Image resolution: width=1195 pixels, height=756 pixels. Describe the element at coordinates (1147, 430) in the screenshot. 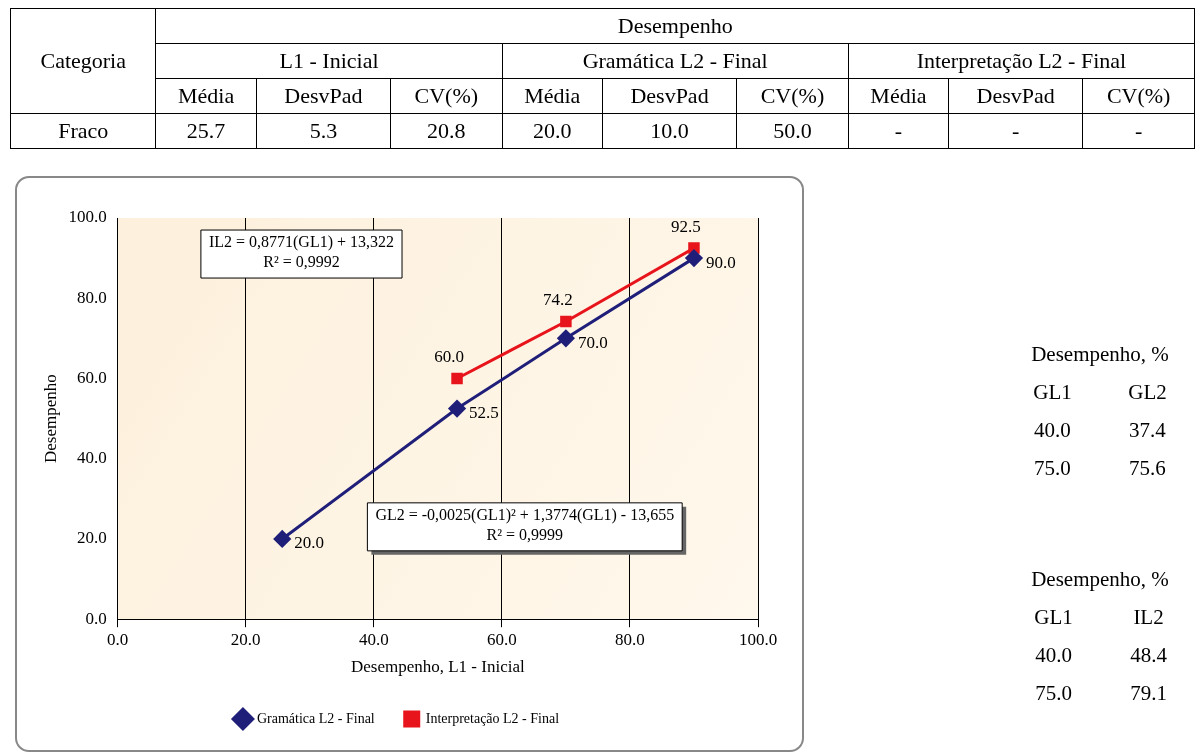

I see `text: 37.4` at that location.